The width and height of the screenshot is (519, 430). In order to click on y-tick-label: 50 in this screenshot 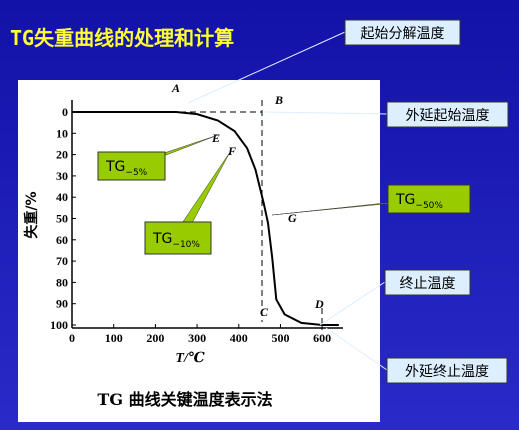, I will do `click(62, 219)`.